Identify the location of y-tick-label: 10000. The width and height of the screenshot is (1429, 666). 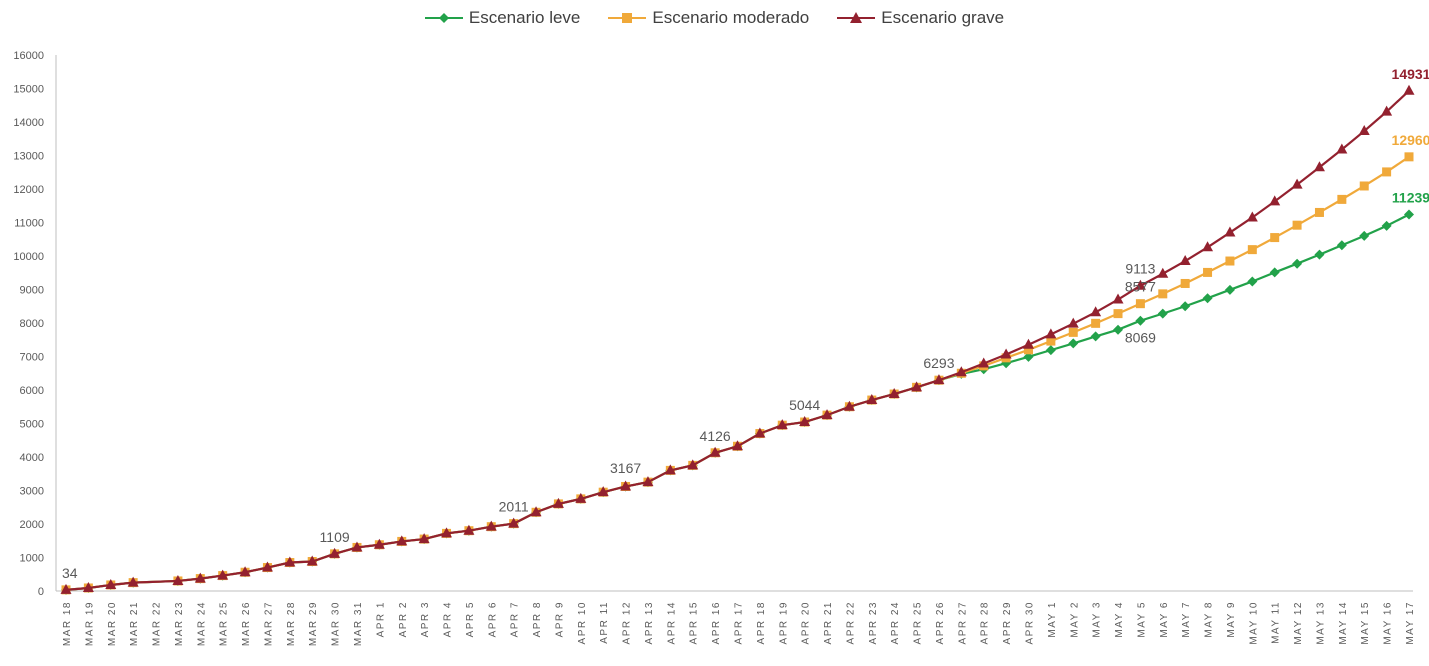
(28, 257).